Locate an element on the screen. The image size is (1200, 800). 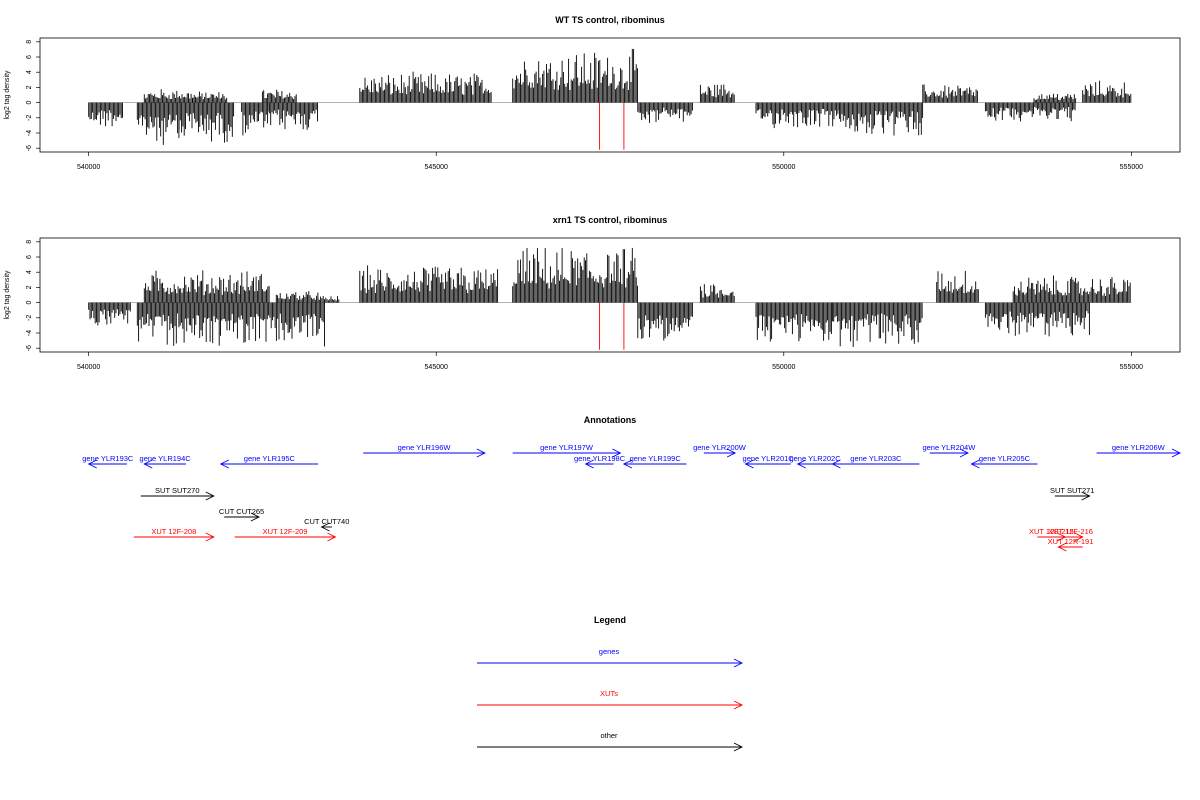
annotation-label: gene YLR202C is located at coordinates (815, 458).